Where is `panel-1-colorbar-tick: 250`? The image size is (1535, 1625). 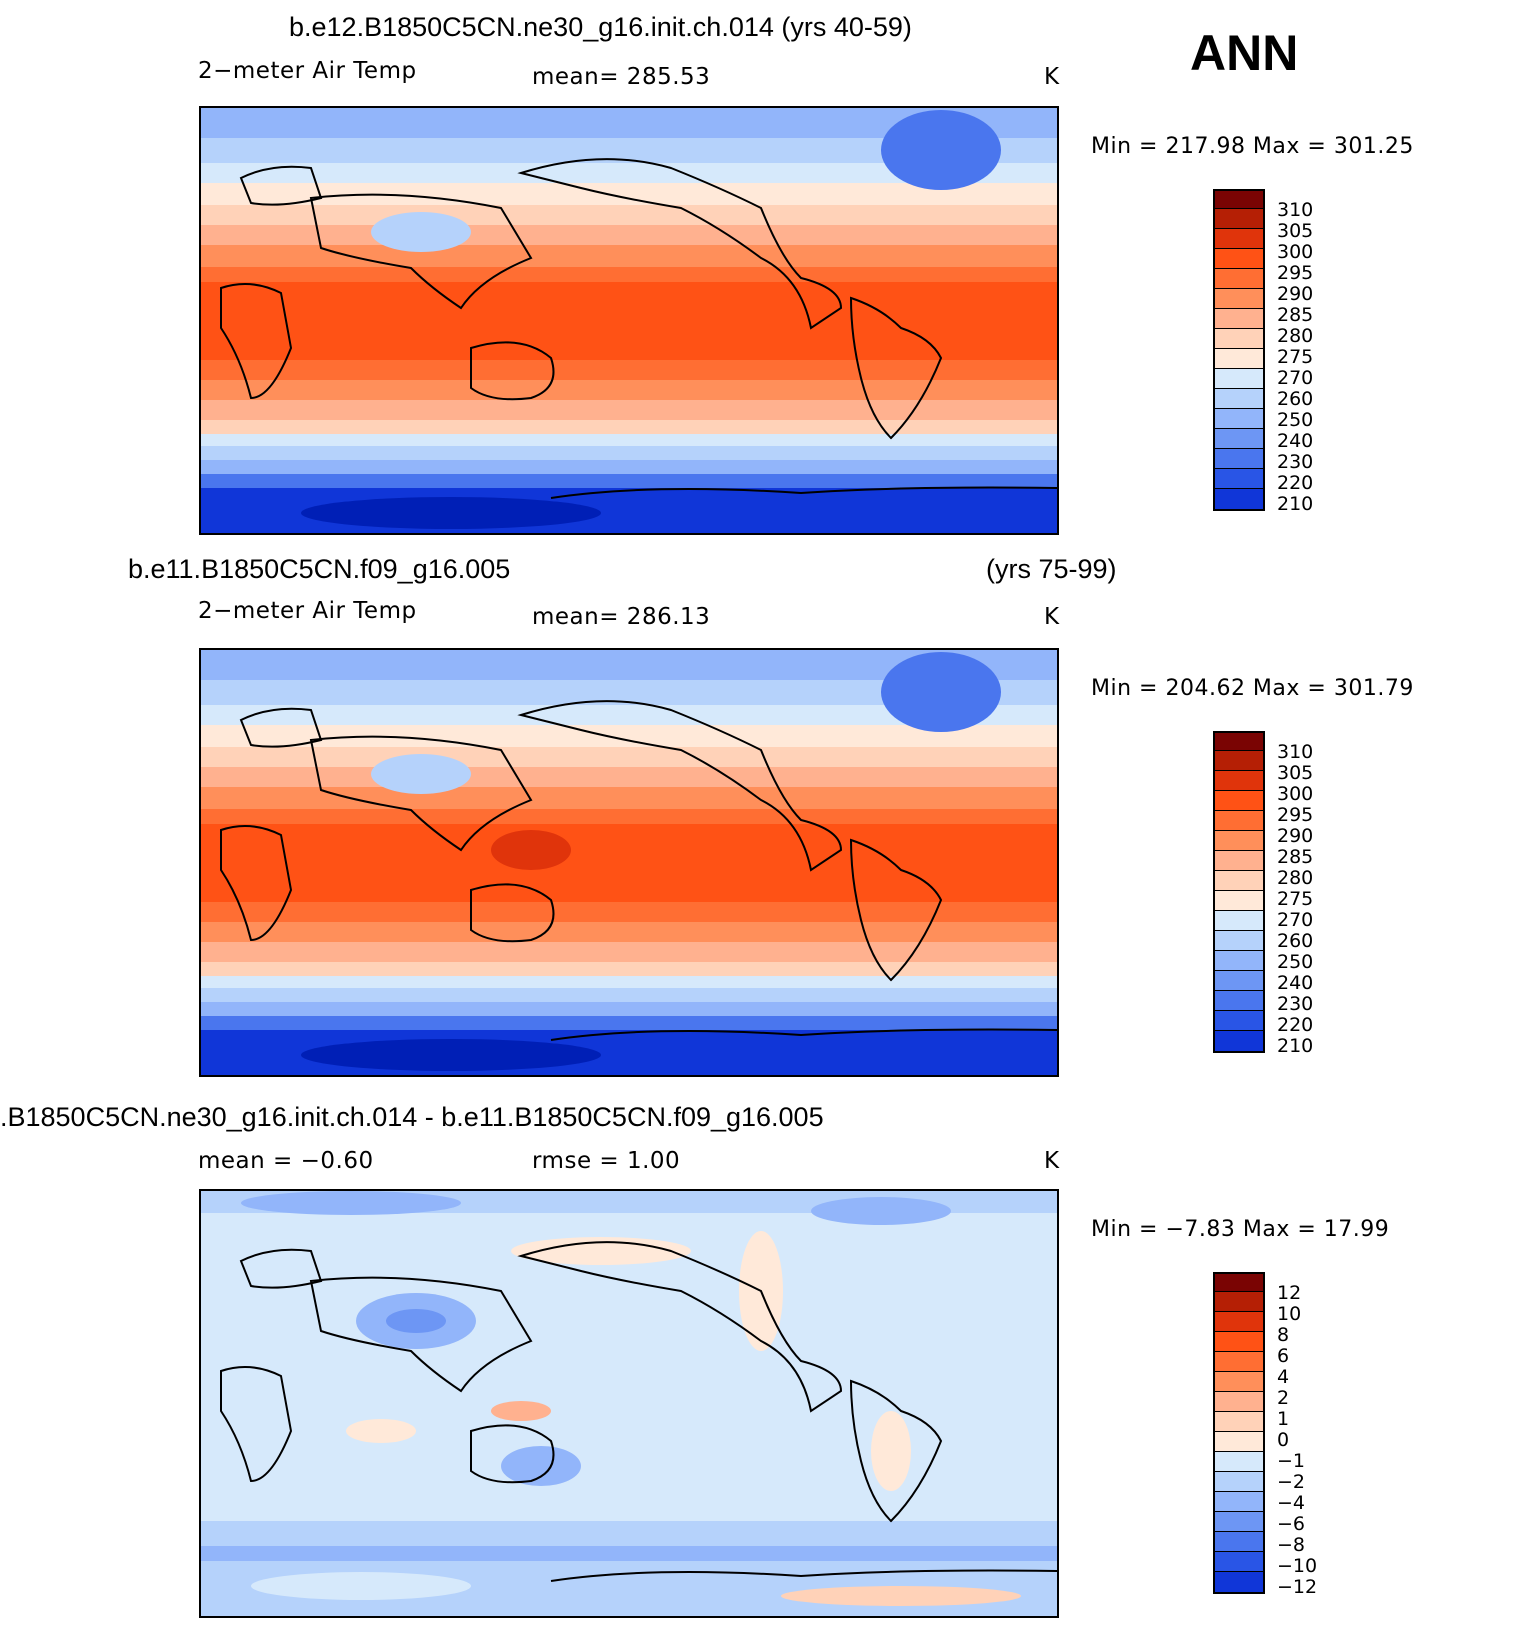
panel-1-colorbar-tick: 250 is located at coordinates (1295, 420).